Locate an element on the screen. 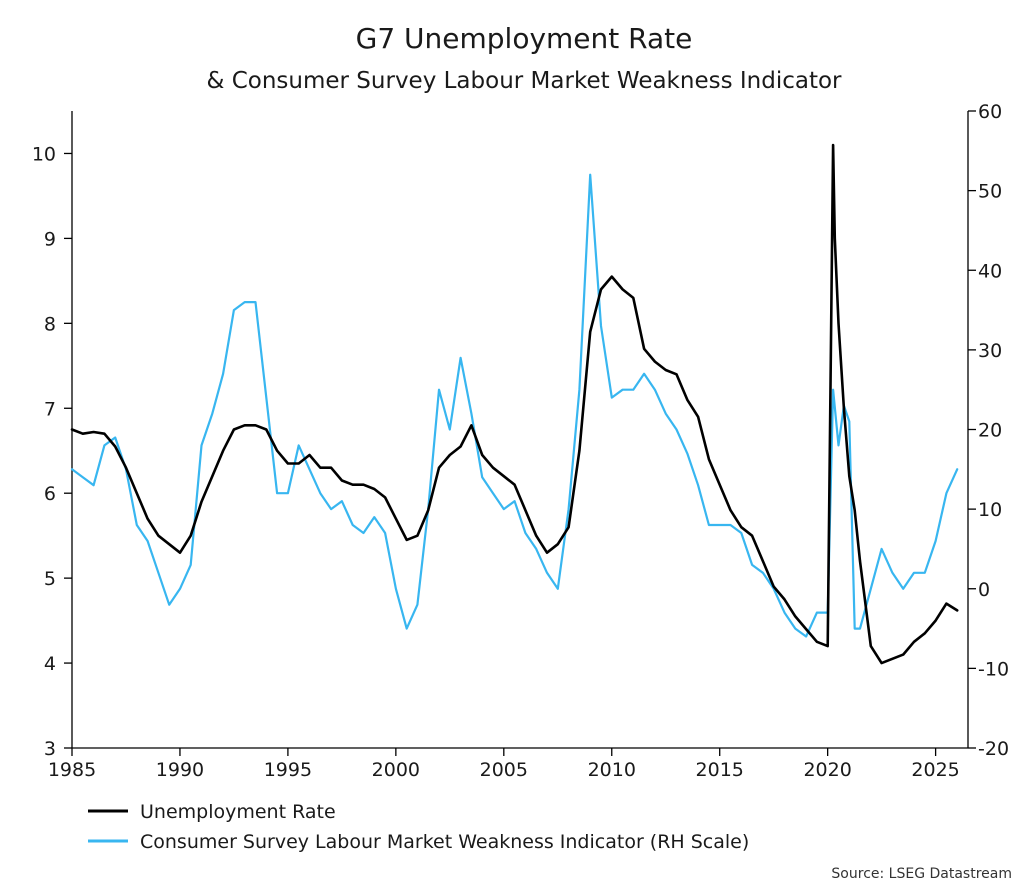 This screenshot has height=889, width=1024. x-axis-tick-label: 2020 is located at coordinates (827, 770).